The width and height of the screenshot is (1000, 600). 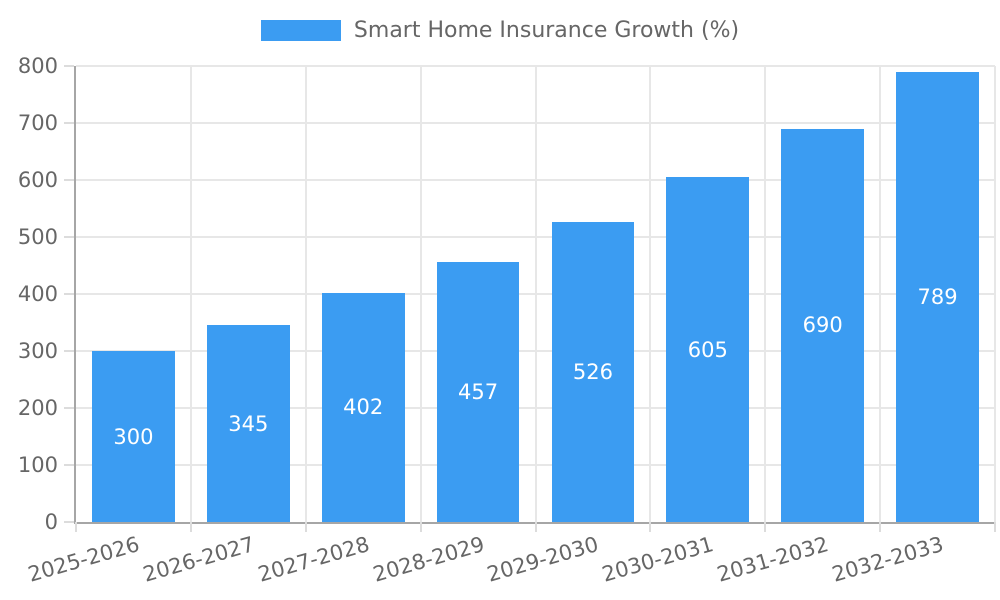 I want to click on y-axis-tick-label: 500, so click(x=37, y=237).